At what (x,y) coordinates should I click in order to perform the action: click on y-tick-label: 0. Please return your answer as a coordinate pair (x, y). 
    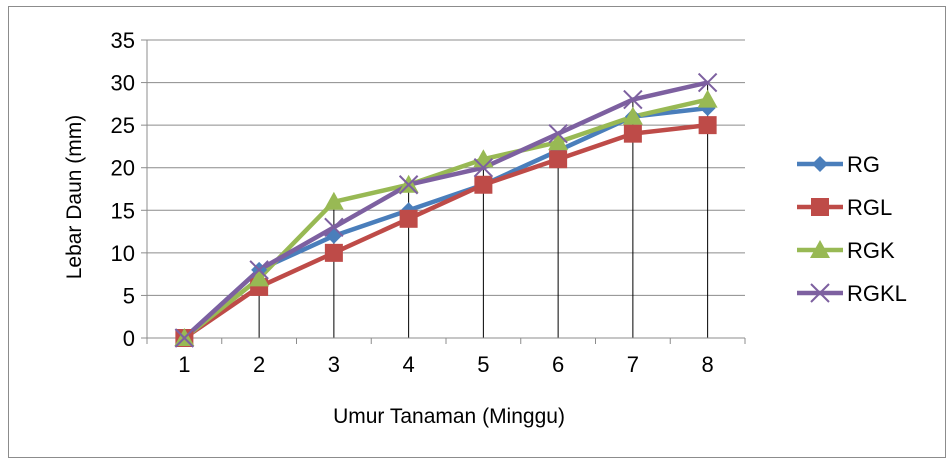
    Looking at the image, I should click on (129, 338).